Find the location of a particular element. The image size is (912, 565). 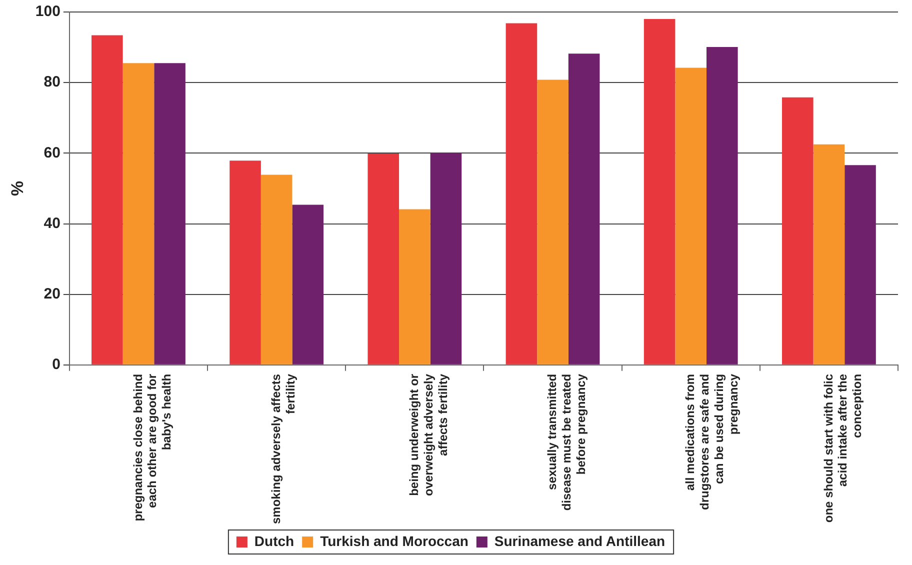

x-tick-label: smoking adversely affects fertility is located at coordinates (283, 449).